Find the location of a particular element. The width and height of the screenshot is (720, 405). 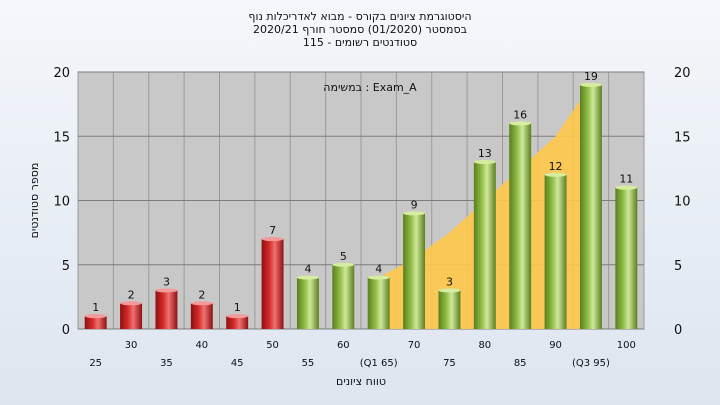

y-tick-label-right: 10 is located at coordinates (682, 202).